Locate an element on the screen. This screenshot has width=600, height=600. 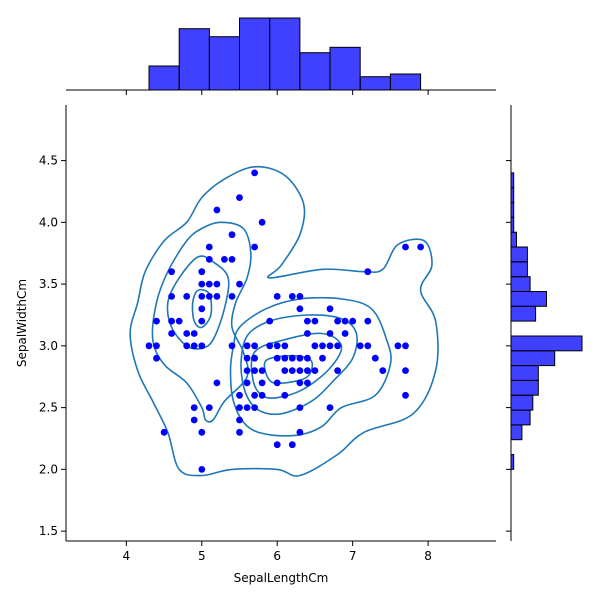
y-tick-label: 2.0 is located at coordinates (48, 469).